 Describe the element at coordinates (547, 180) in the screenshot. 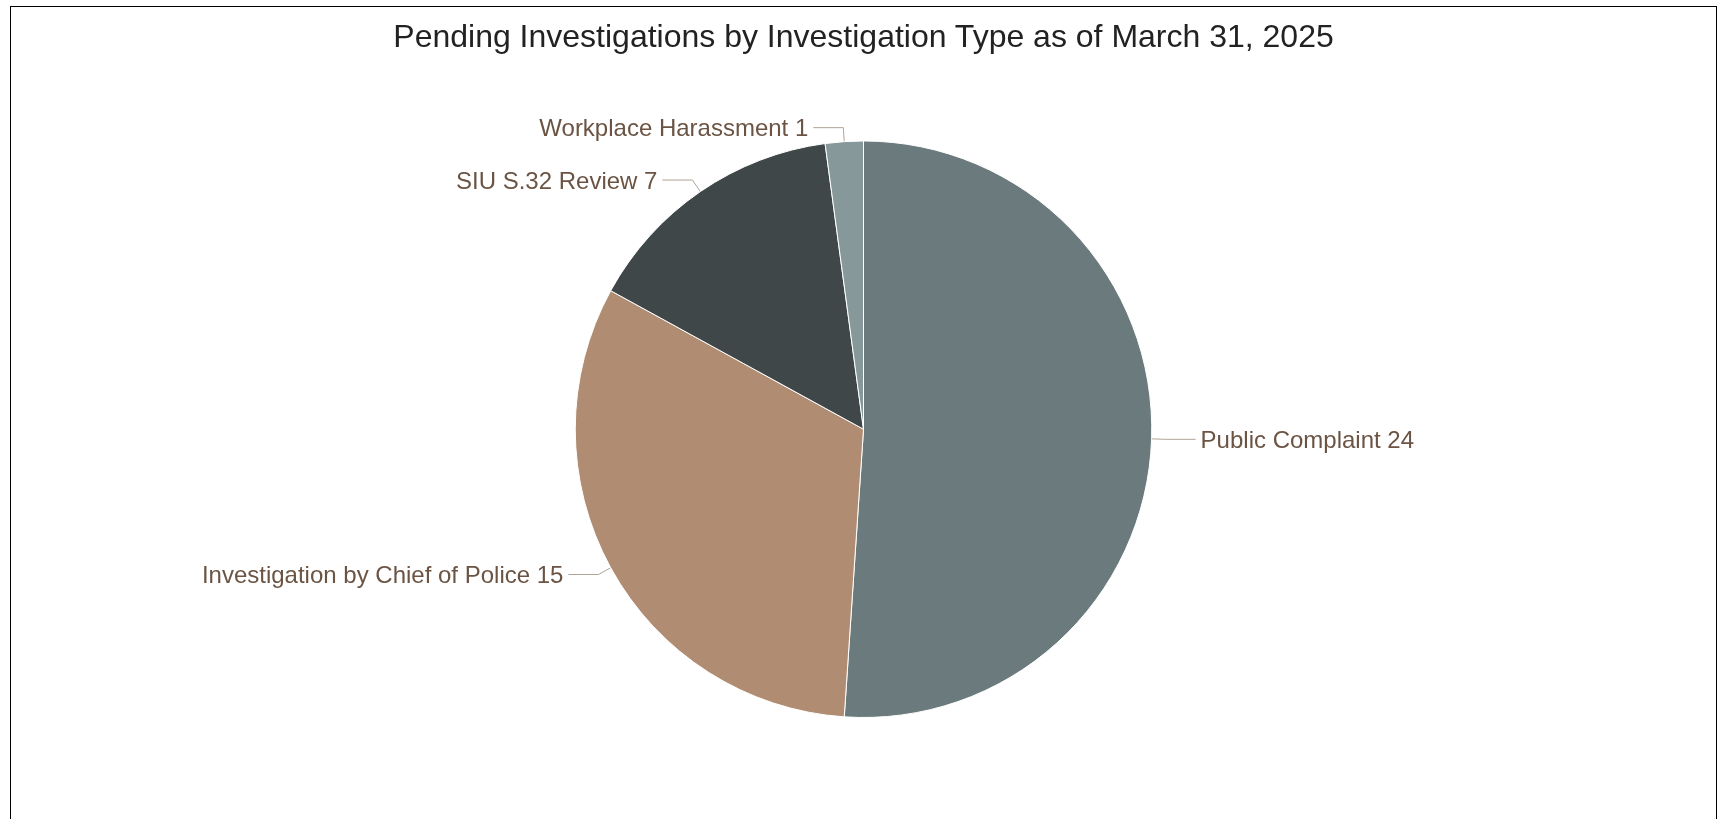

I see `slice-label: SIU S.32 Review` at that location.